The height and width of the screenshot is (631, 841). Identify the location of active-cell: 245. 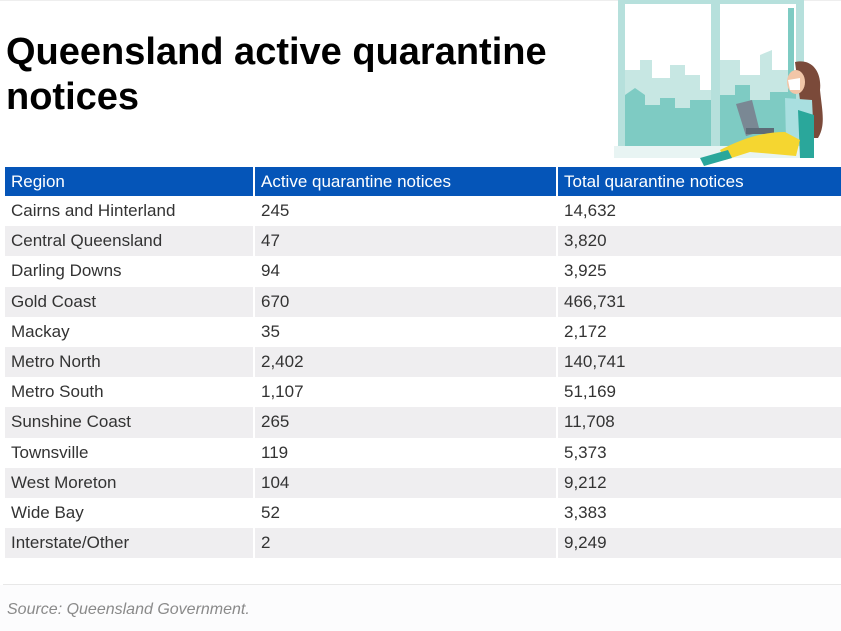
(406, 211).